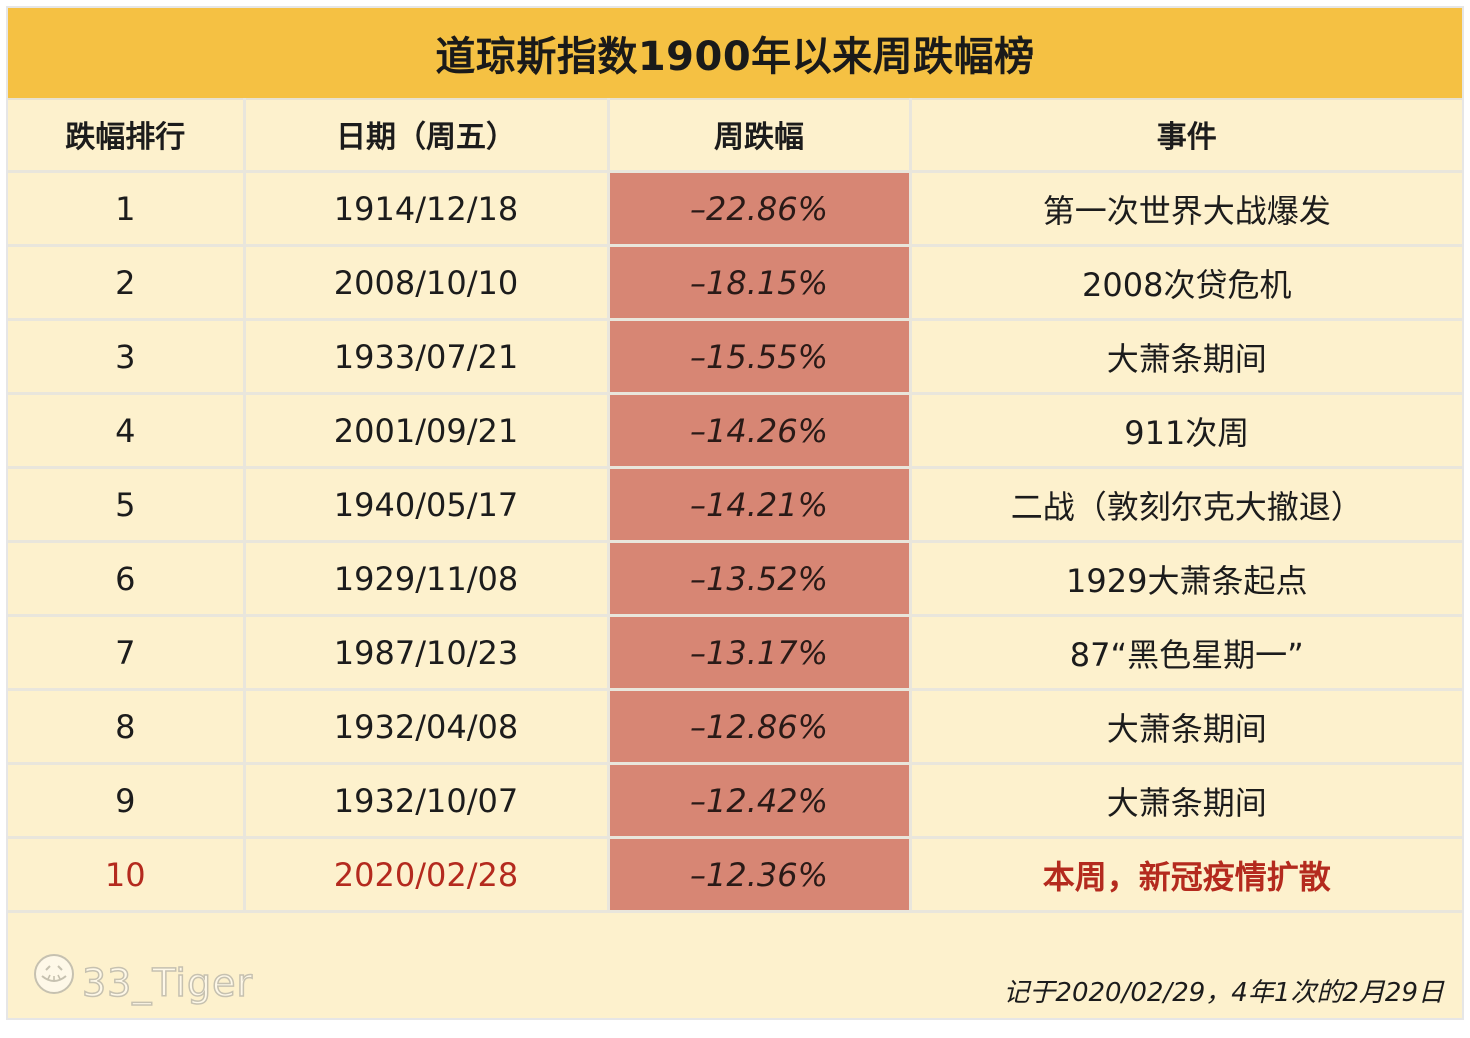 The image size is (1470, 1038). I want to click on weekly-drop-cell: –22.86%, so click(759, 208).